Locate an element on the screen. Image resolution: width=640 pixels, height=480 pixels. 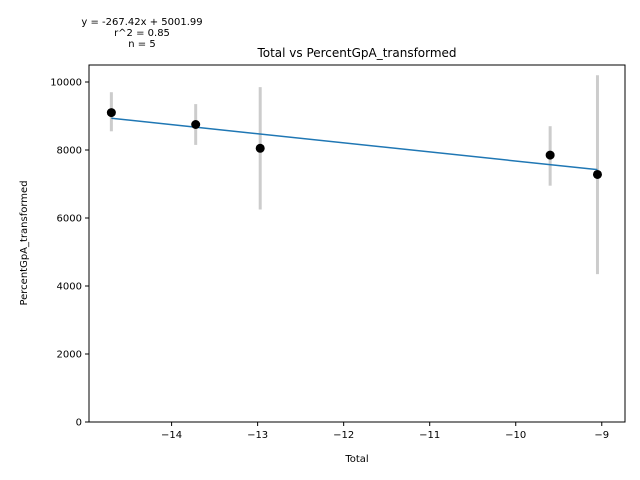
annotations: y = -267.42x + 5001.99 r^2 = 0.85 n = 5 is located at coordinates (141, 33).